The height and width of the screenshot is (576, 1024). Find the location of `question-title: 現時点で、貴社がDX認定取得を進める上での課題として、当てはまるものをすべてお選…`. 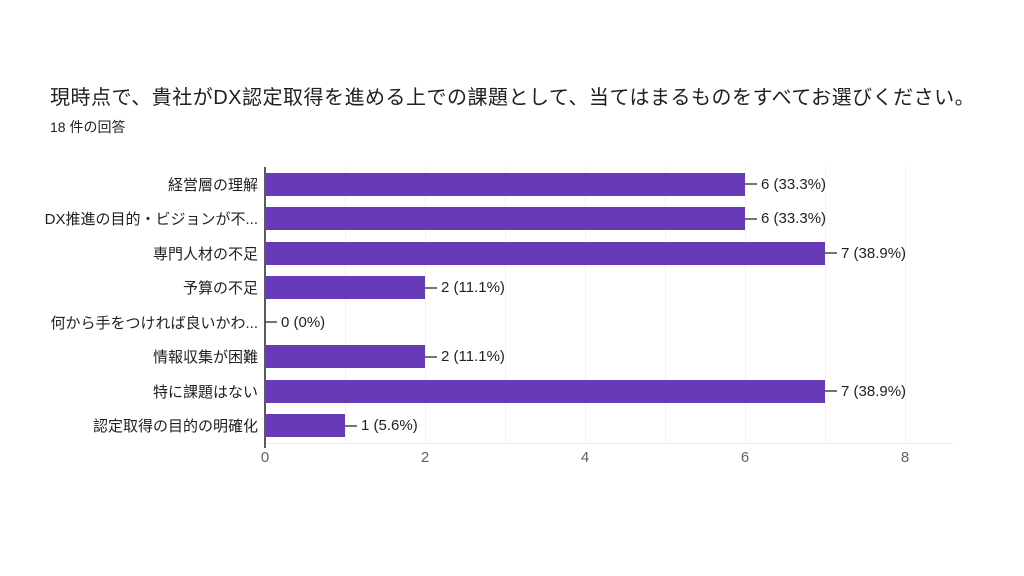

question-title: 現時点で、貴社がDX認定取得を進める上での課題として、当てはまるものをすべてお選… is located at coordinates (513, 98).